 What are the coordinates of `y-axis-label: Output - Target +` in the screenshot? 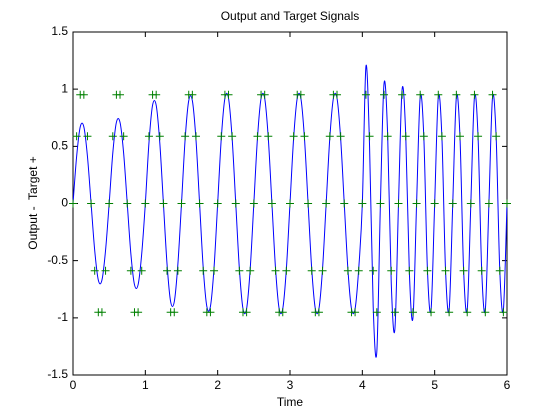 It's located at (33, 203).